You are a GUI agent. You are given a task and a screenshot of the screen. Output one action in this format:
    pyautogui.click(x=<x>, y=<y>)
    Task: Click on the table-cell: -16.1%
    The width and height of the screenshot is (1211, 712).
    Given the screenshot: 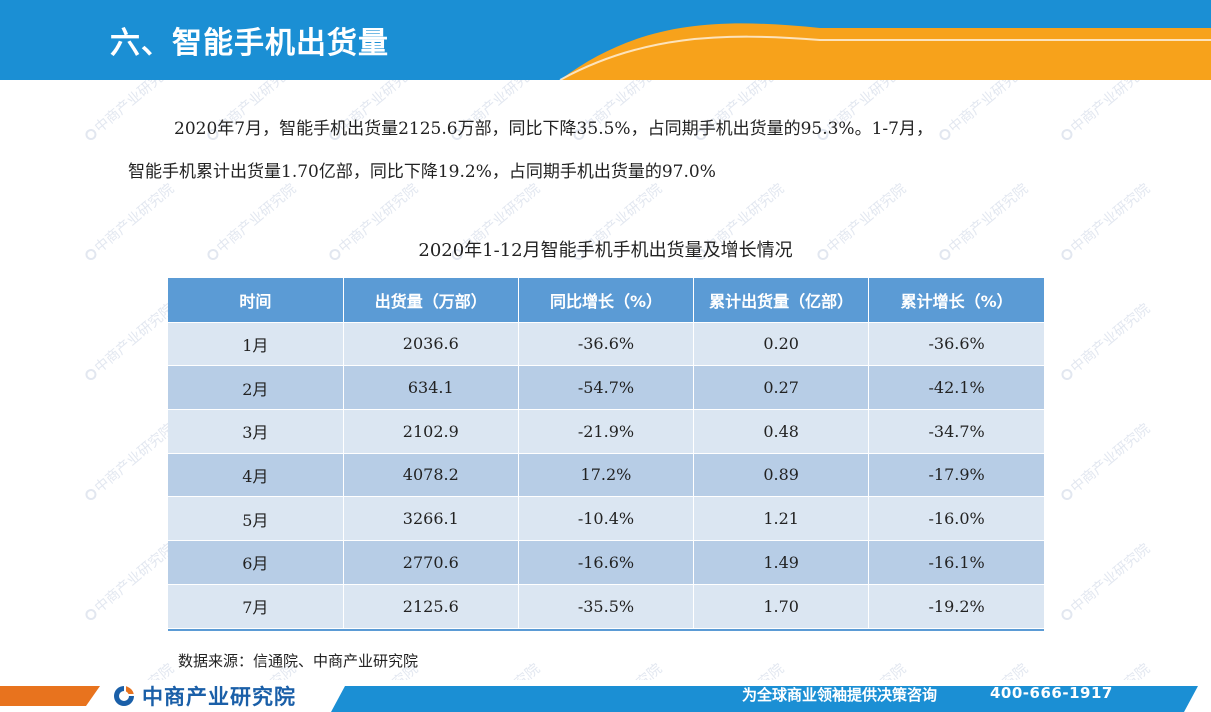 What is the action you would take?
    pyautogui.click(x=956, y=562)
    